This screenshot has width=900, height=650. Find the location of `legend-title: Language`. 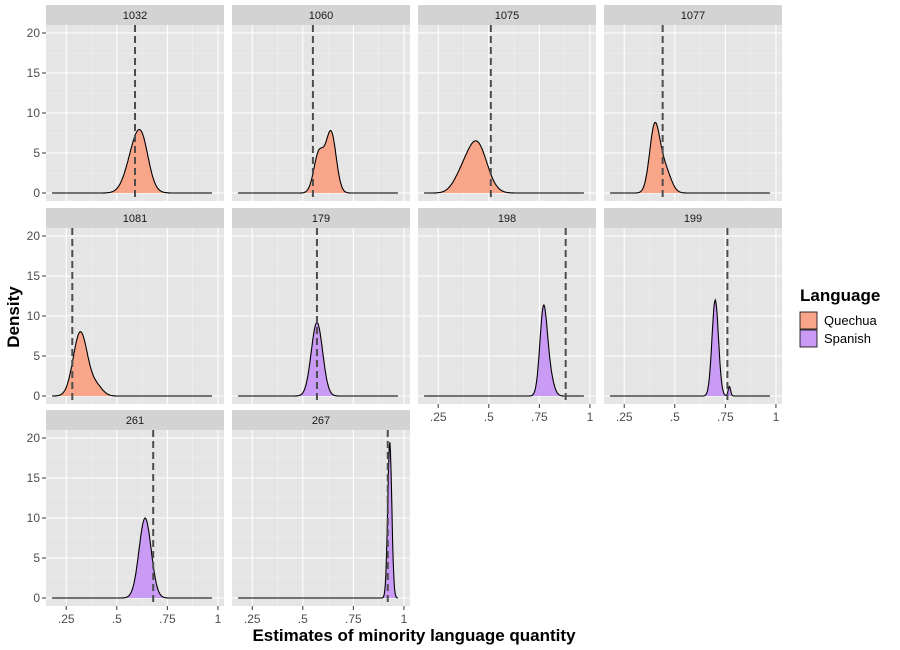

legend-title: Language is located at coordinates (840, 295).